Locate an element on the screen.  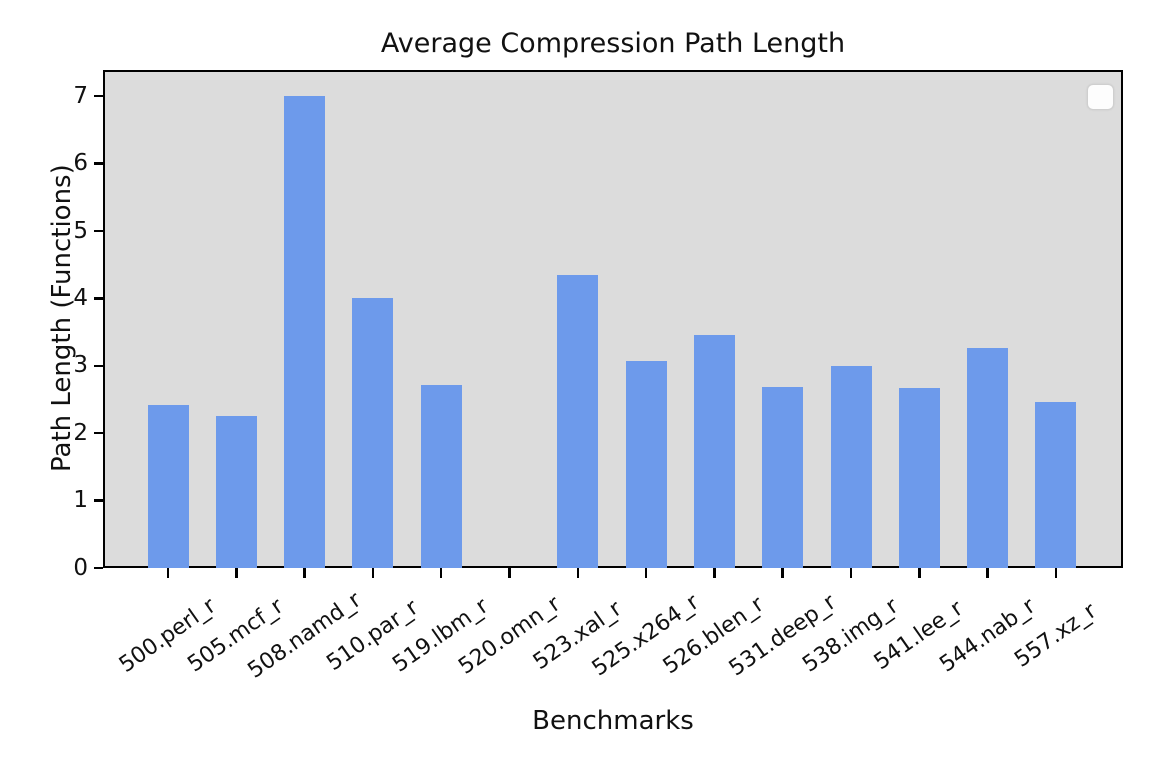
y-tick-label: 1 is located at coordinates (80, 500).